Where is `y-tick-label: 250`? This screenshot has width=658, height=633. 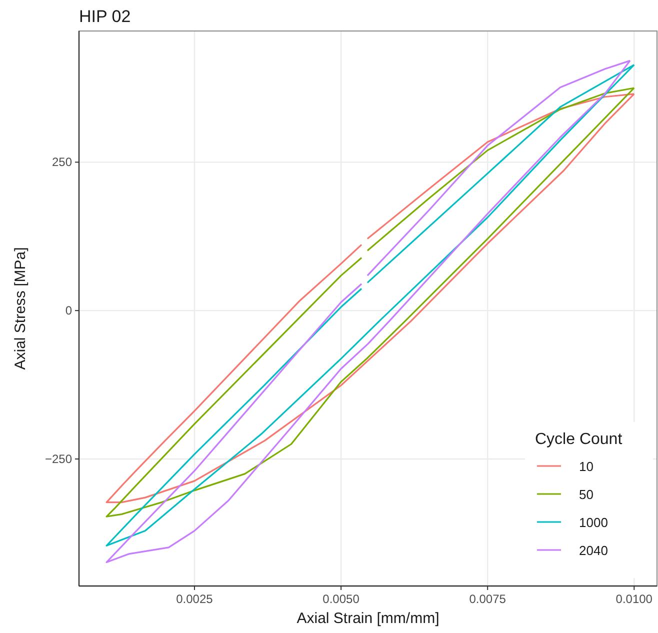 y-tick-label: 250 is located at coordinates (62, 162).